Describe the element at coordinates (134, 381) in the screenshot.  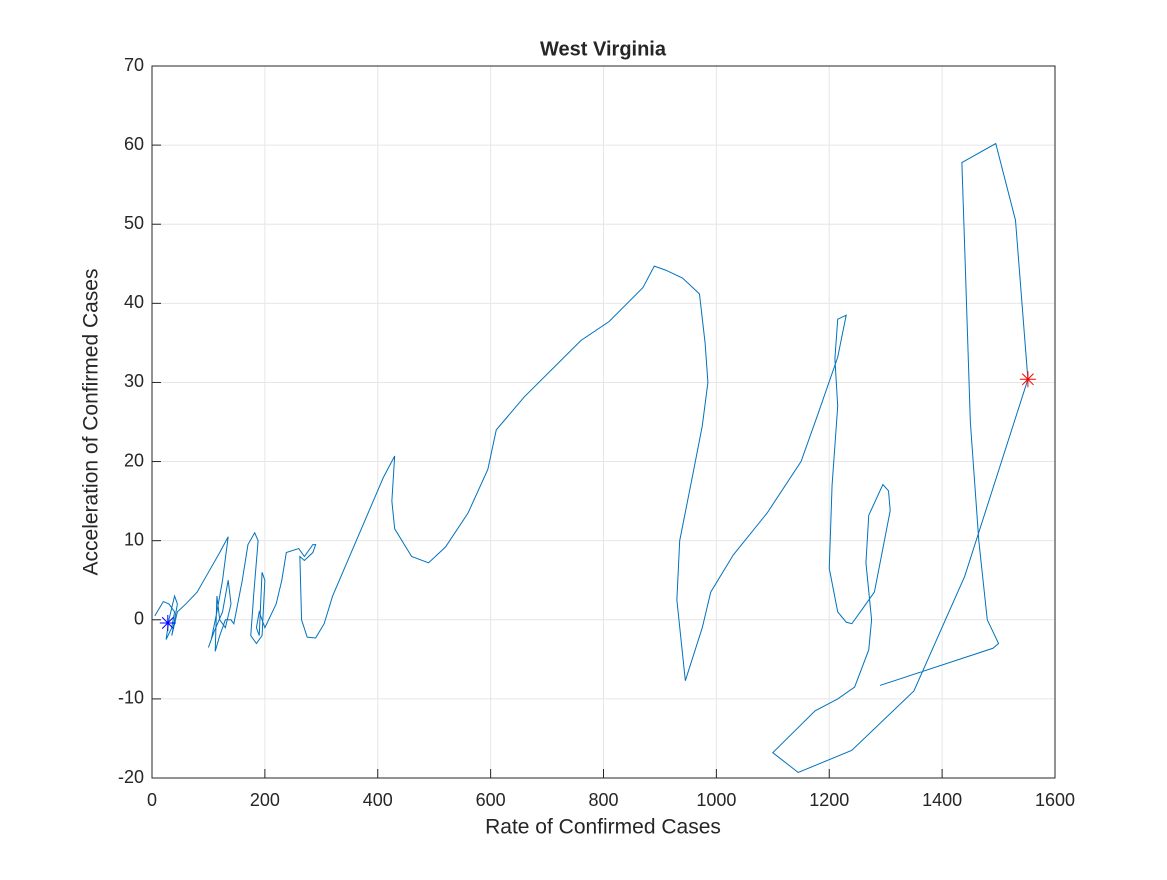
I see `y-tick-label: 30` at that location.